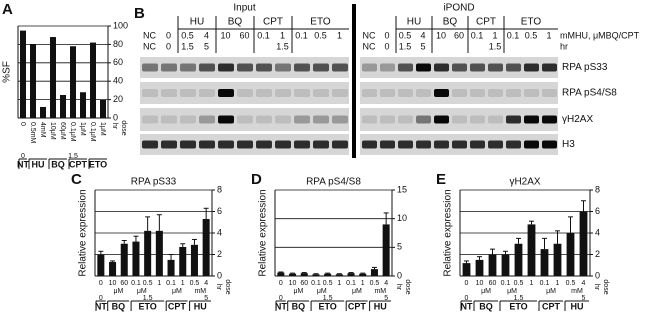  I want to click on dose-label: 60, so click(459, 35).